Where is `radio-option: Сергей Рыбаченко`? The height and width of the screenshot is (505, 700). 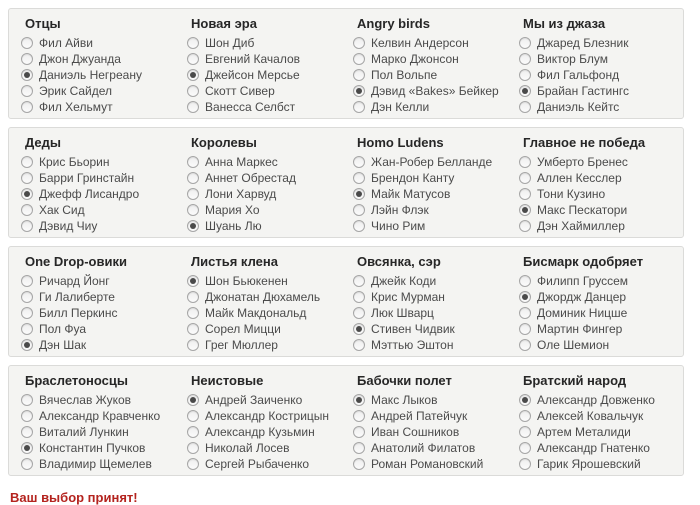
radio-option: Сергей Рыбаченко is located at coordinates (270, 464).